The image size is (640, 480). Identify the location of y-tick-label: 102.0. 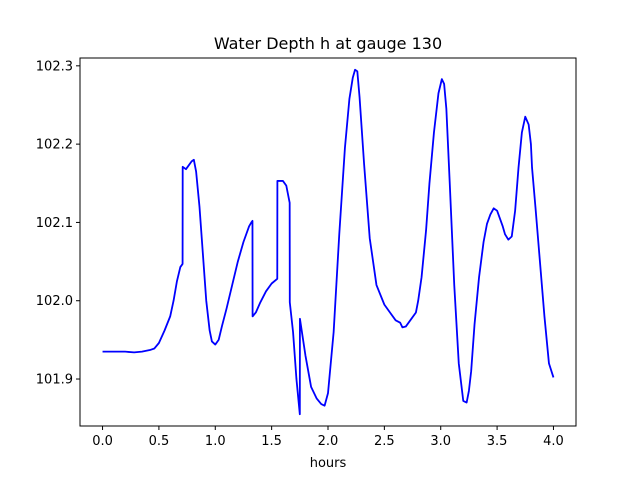
(54, 301).